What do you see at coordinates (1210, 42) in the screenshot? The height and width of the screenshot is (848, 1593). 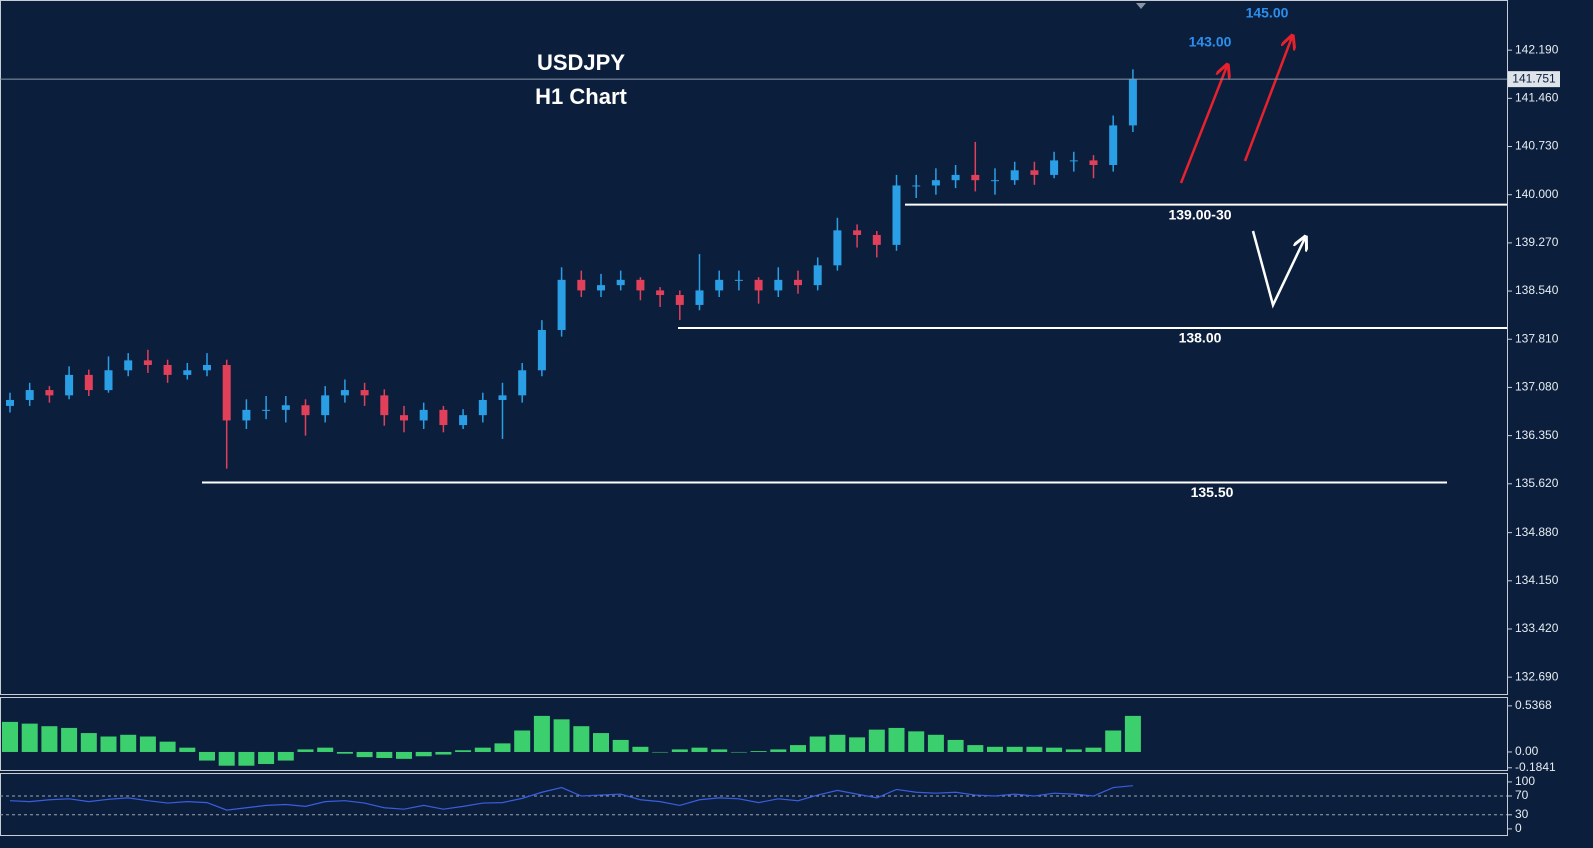 I see `target-label: 143.00` at bounding box center [1210, 42].